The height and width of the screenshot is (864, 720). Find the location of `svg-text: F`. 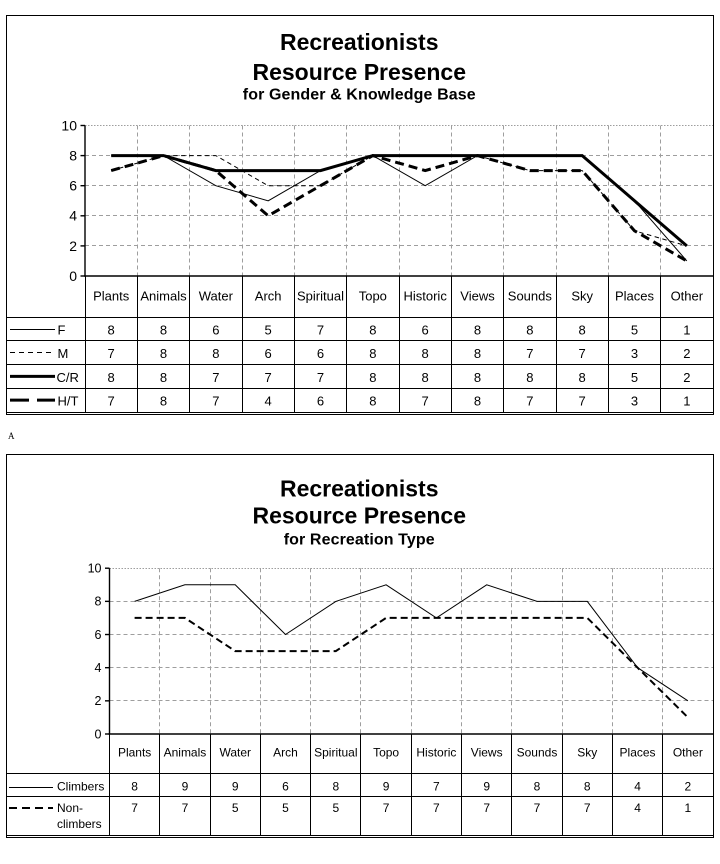

svg-text: F is located at coordinates (62, 329).